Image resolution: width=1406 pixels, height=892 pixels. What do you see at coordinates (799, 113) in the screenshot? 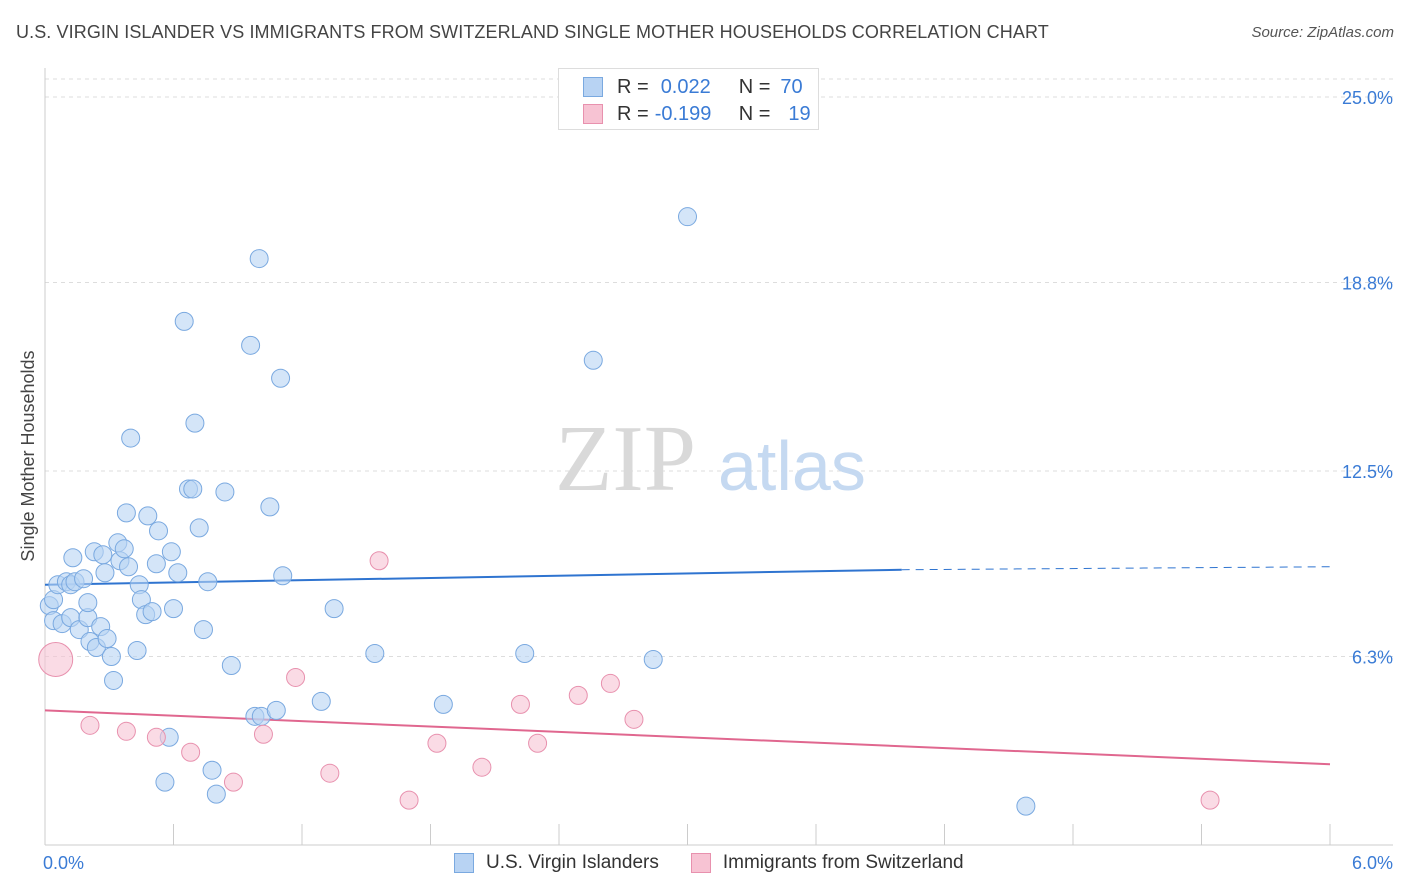
I see `legend-n-value: 19` at bounding box center [799, 113].